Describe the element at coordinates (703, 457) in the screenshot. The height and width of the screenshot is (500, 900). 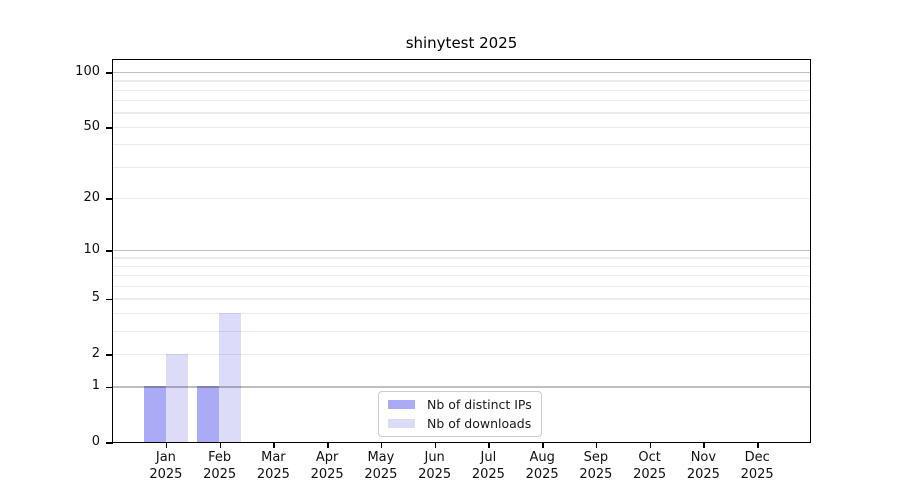
I see `month-label: Nov` at that location.